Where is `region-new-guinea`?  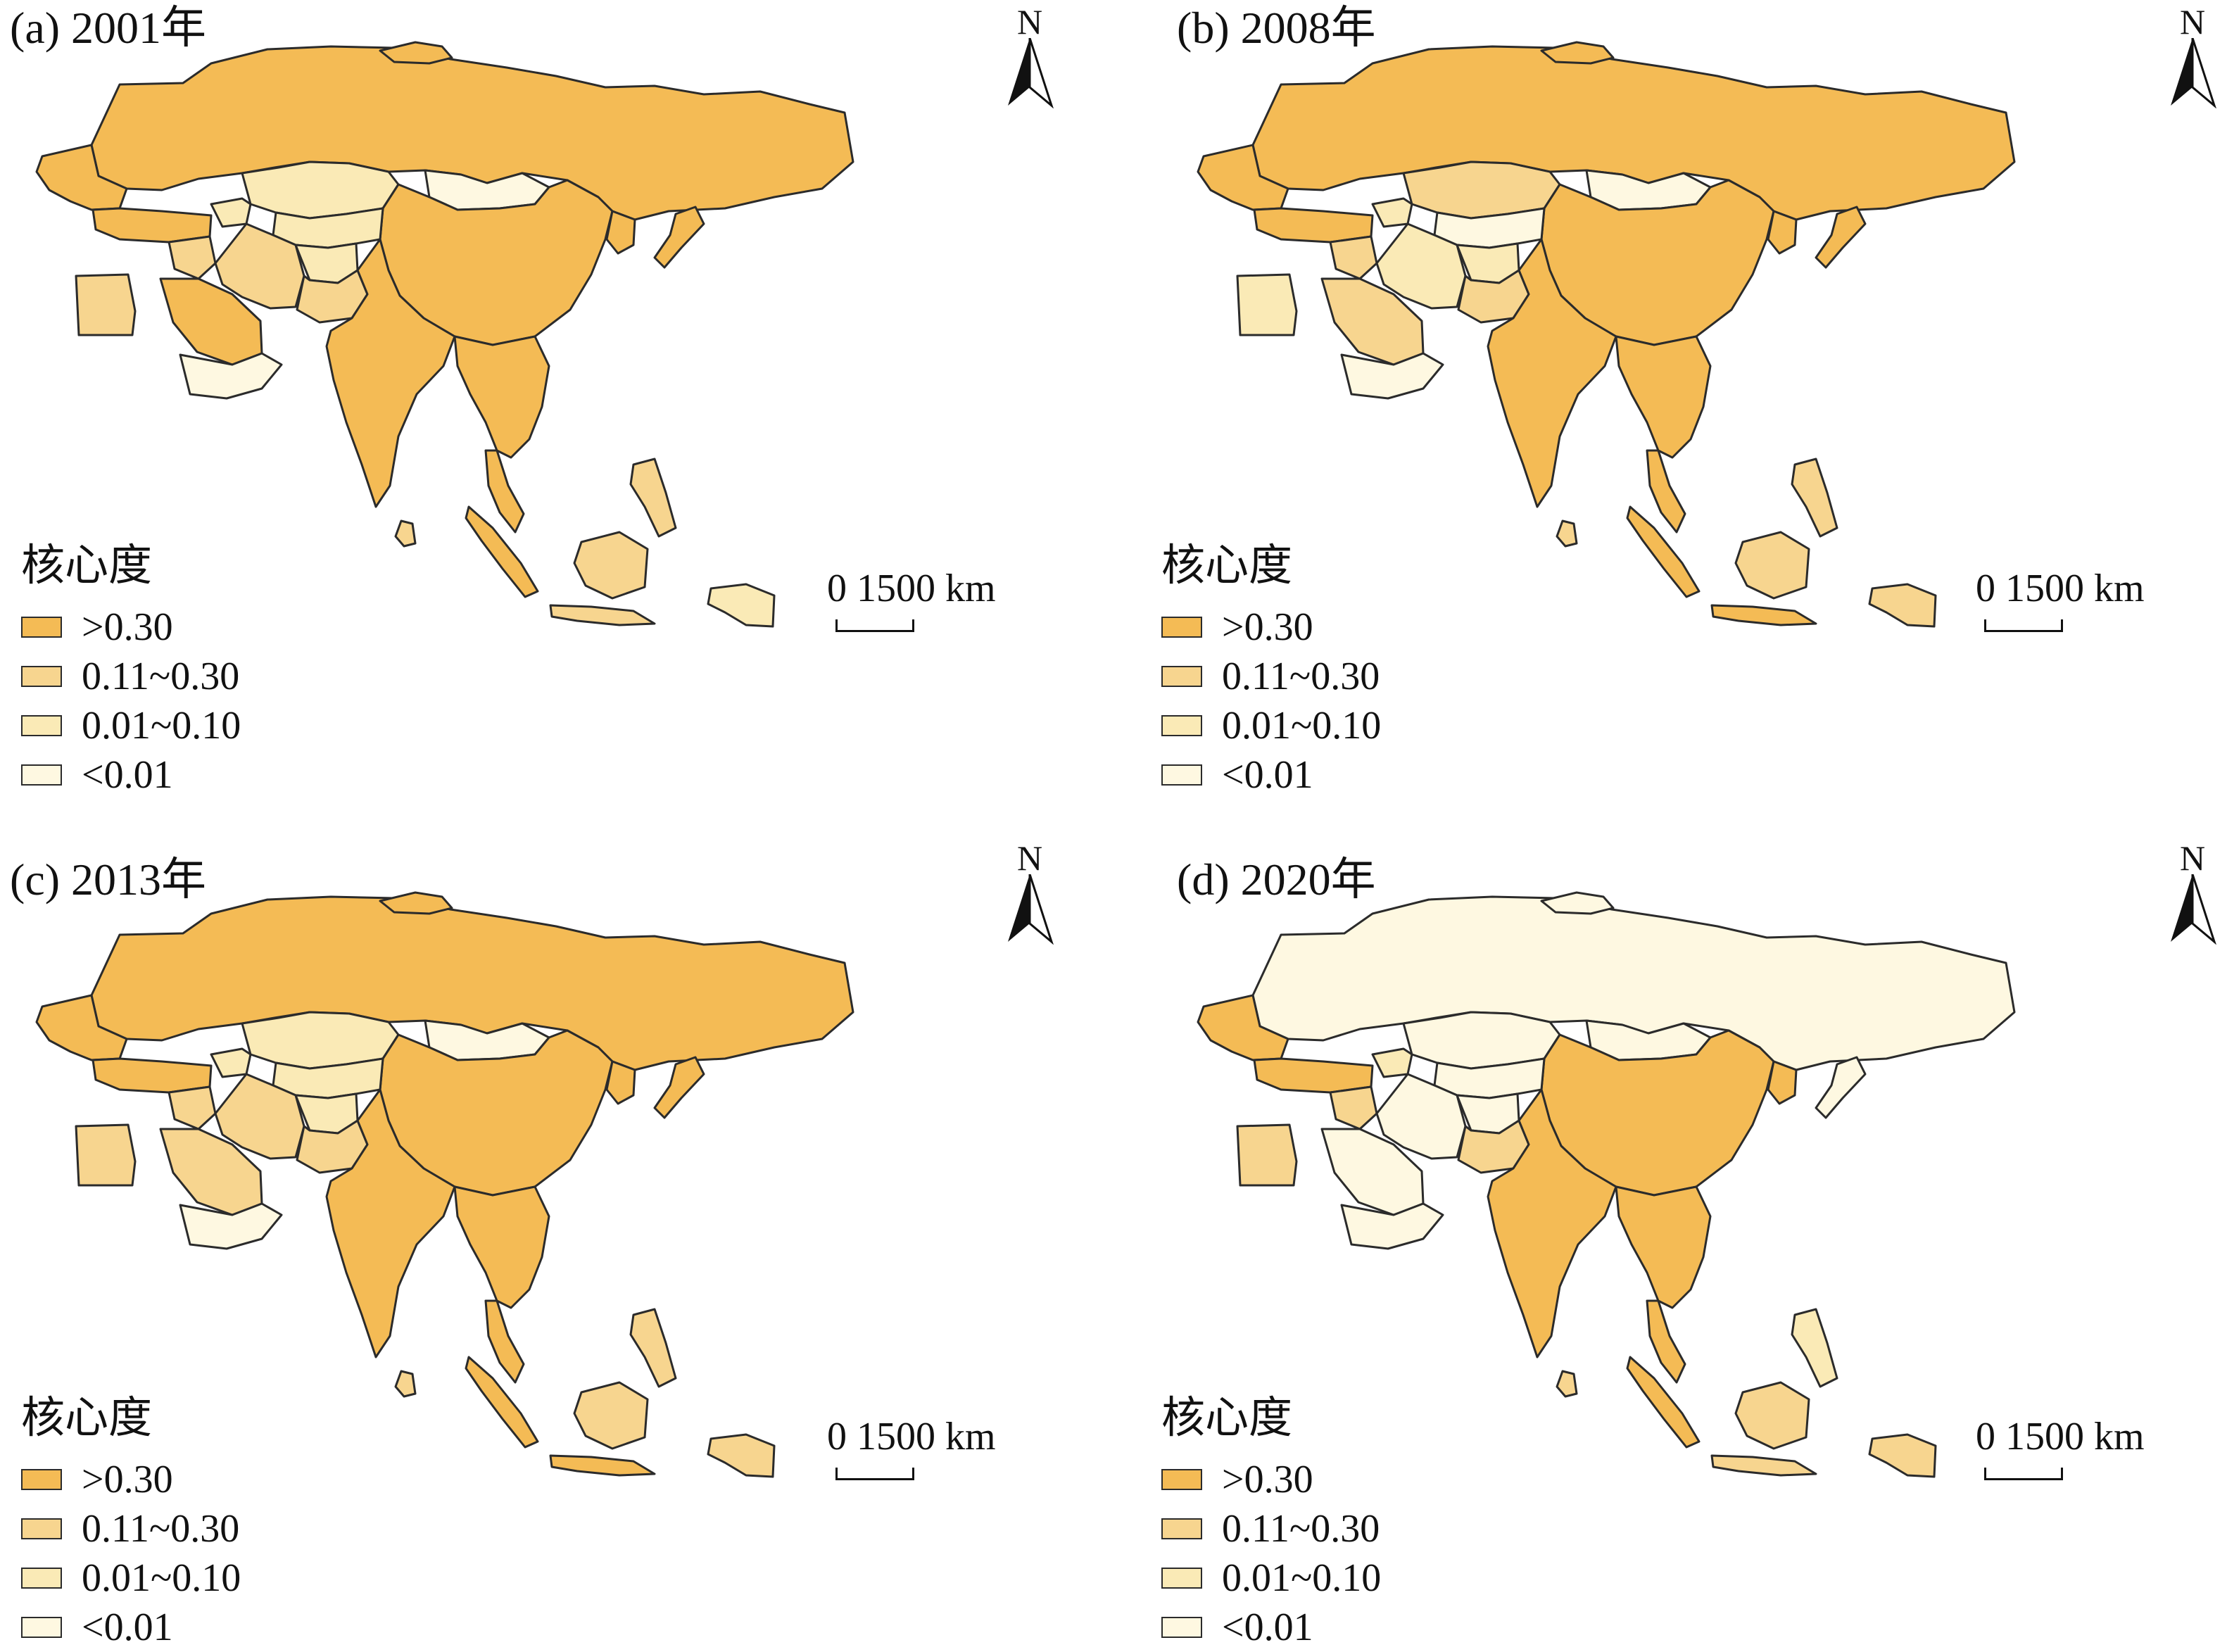 region-new-guinea is located at coordinates (741, 1456).